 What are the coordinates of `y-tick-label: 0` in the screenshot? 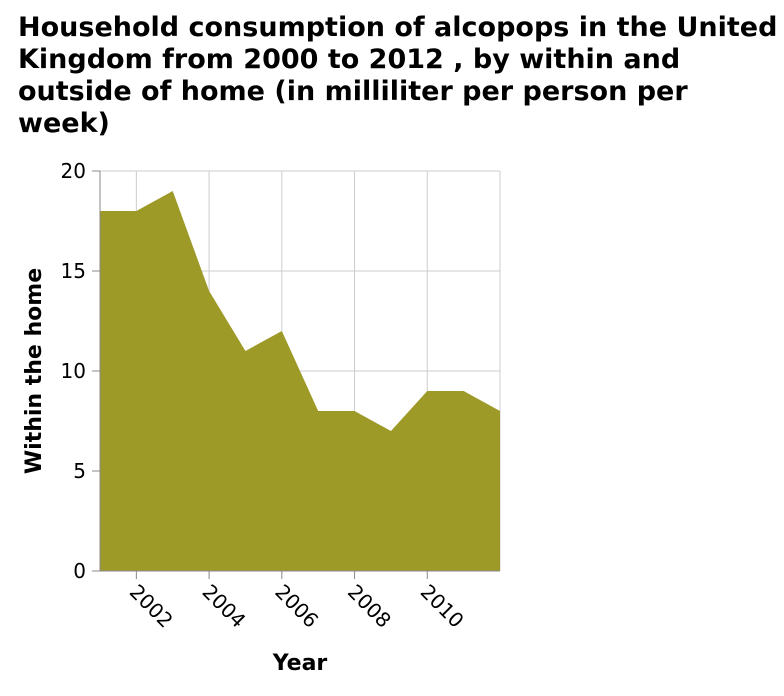 It's located at (79, 571).